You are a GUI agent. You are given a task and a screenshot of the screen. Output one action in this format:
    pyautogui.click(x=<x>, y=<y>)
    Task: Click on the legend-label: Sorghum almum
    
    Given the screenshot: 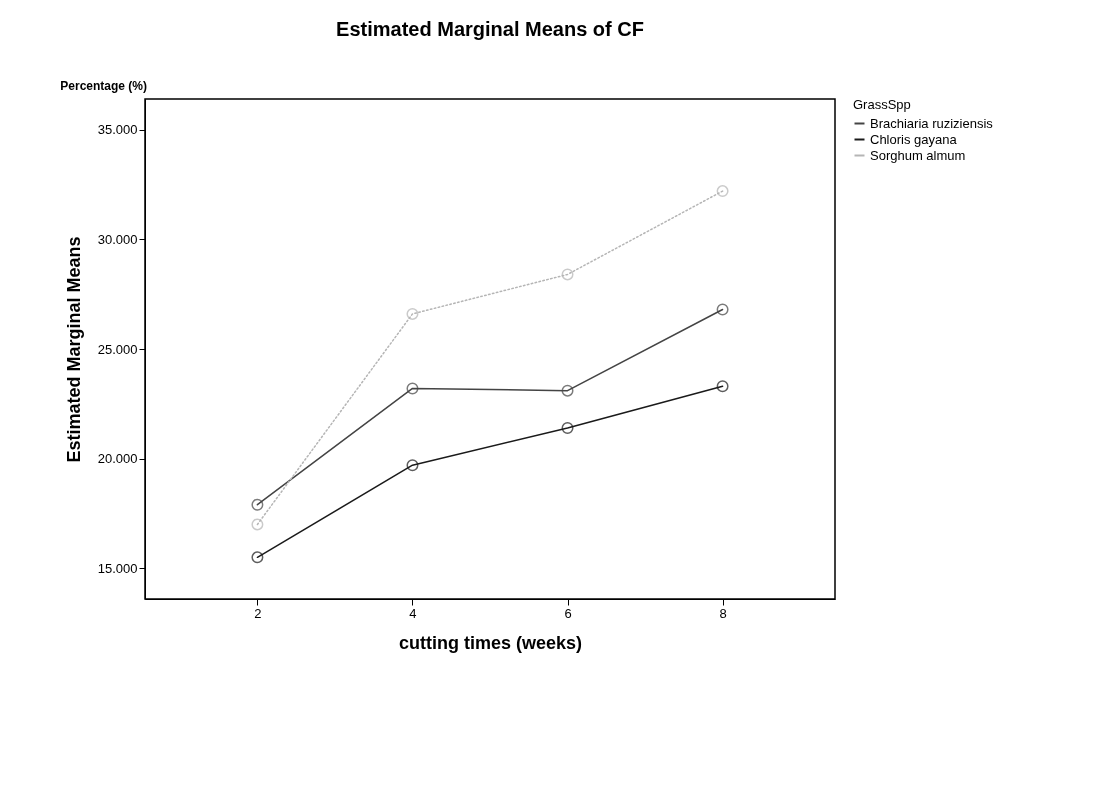 What is the action you would take?
    pyautogui.click(x=918, y=155)
    